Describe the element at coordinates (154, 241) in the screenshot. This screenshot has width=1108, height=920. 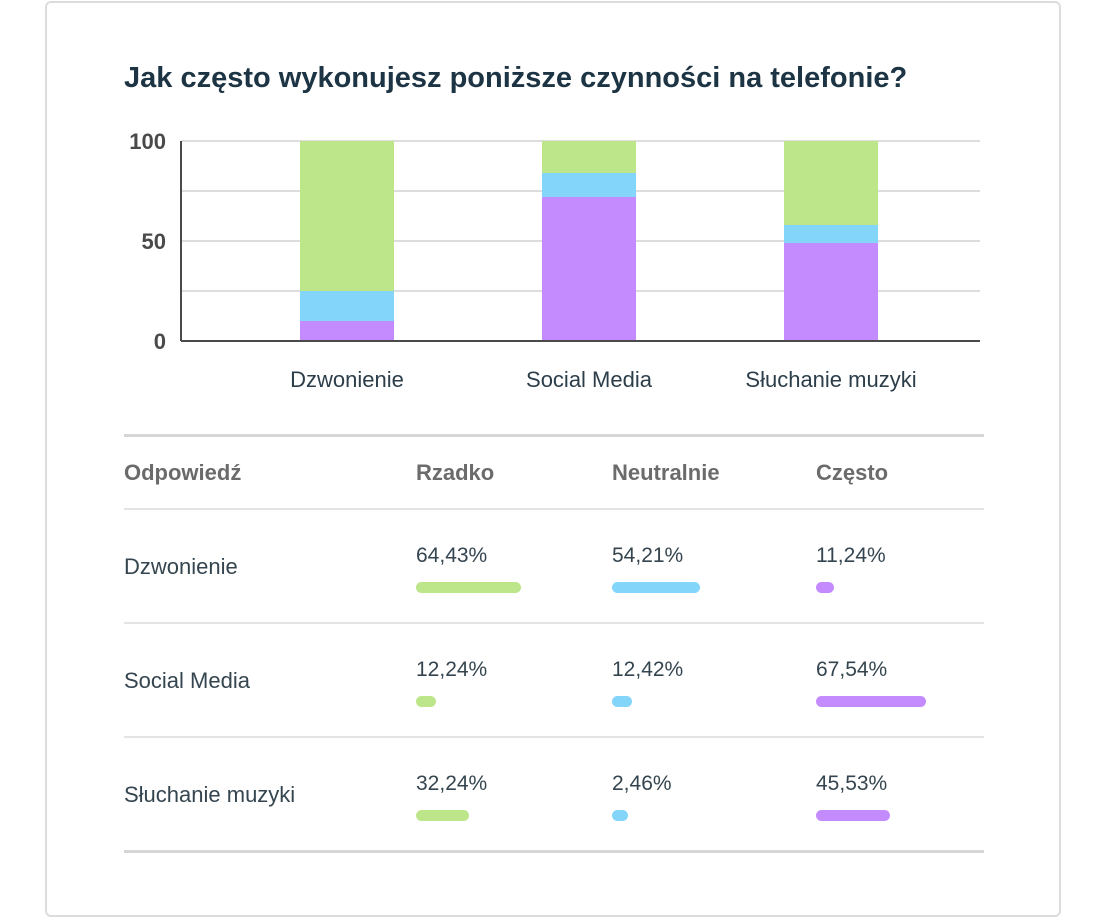
I see `y-tick-label: 50` at that location.